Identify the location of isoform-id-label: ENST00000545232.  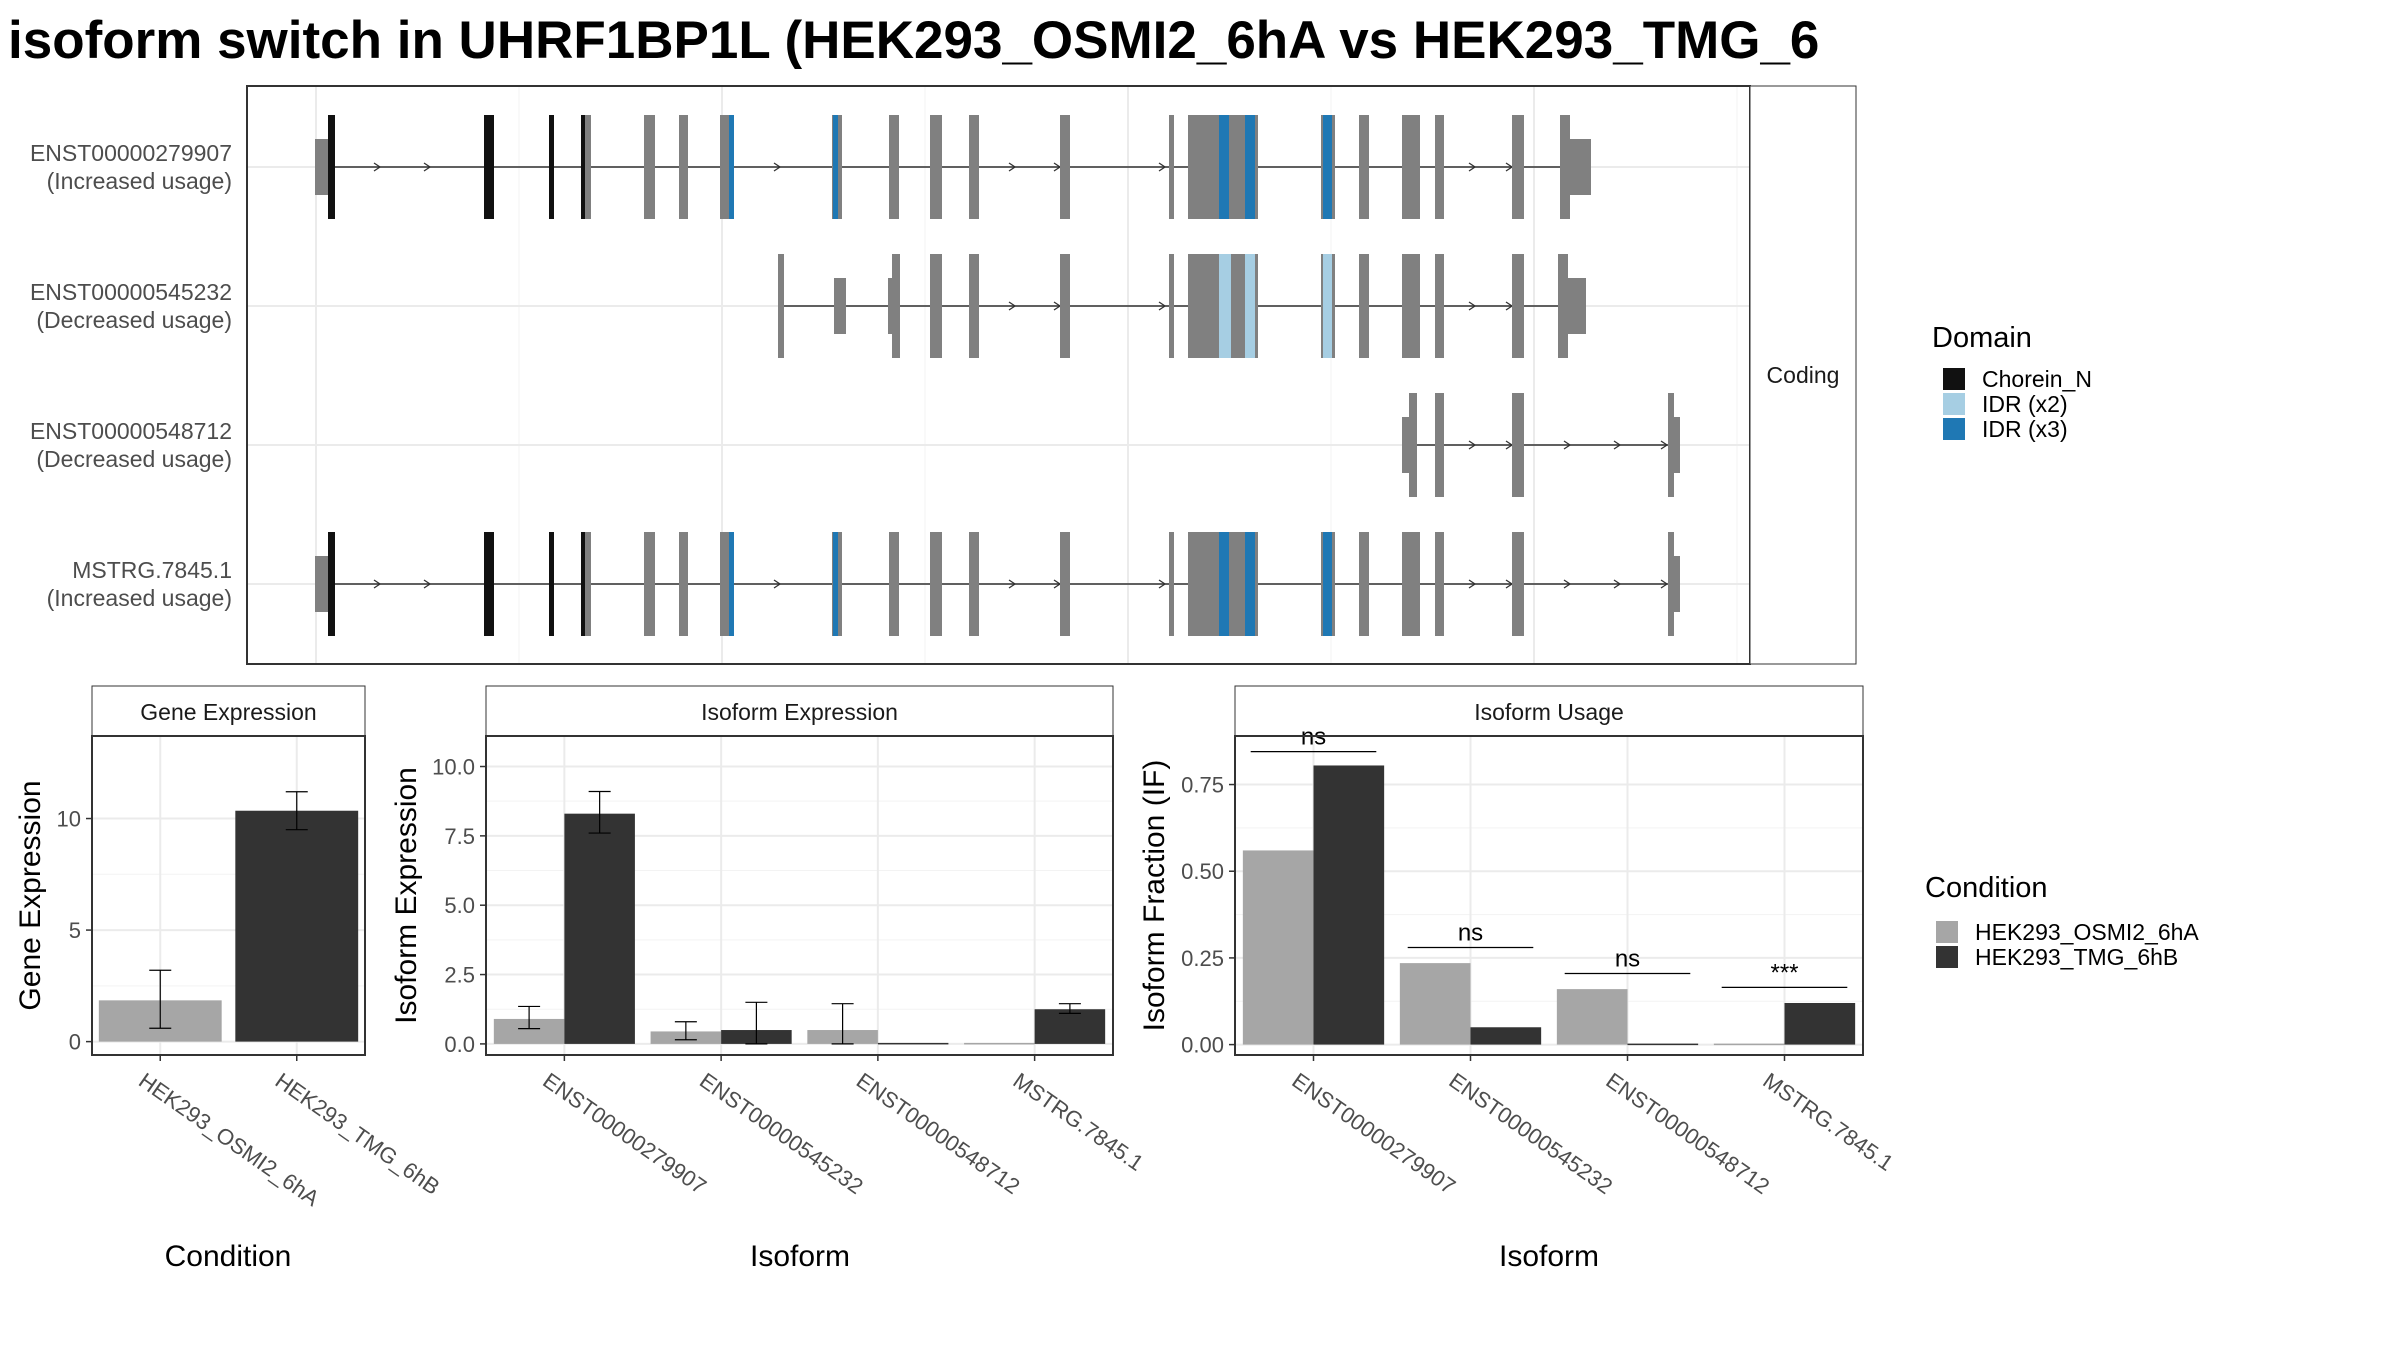
(131, 292).